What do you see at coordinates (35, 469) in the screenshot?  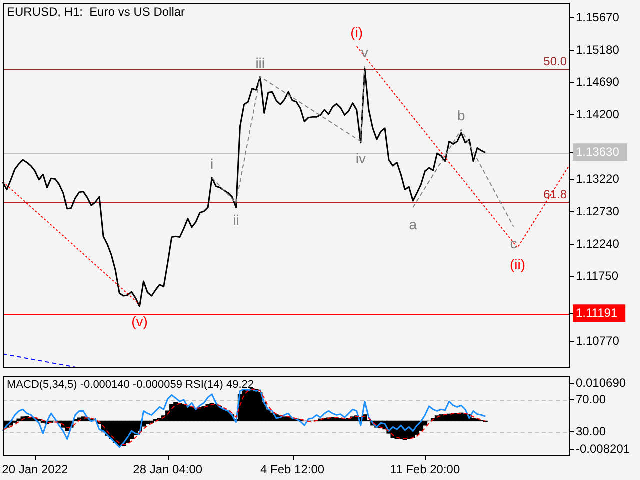 I see `x-tick-label: 20 Jan 2022` at bounding box center [35, 469].